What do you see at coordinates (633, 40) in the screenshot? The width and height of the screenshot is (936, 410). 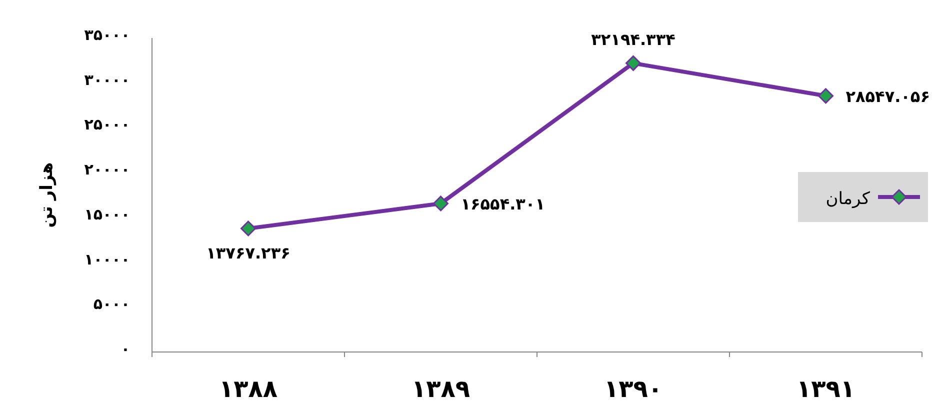 I see `data-label: ۳۲۱۹۴.۳۳۴` at bounding box center [633, 40].